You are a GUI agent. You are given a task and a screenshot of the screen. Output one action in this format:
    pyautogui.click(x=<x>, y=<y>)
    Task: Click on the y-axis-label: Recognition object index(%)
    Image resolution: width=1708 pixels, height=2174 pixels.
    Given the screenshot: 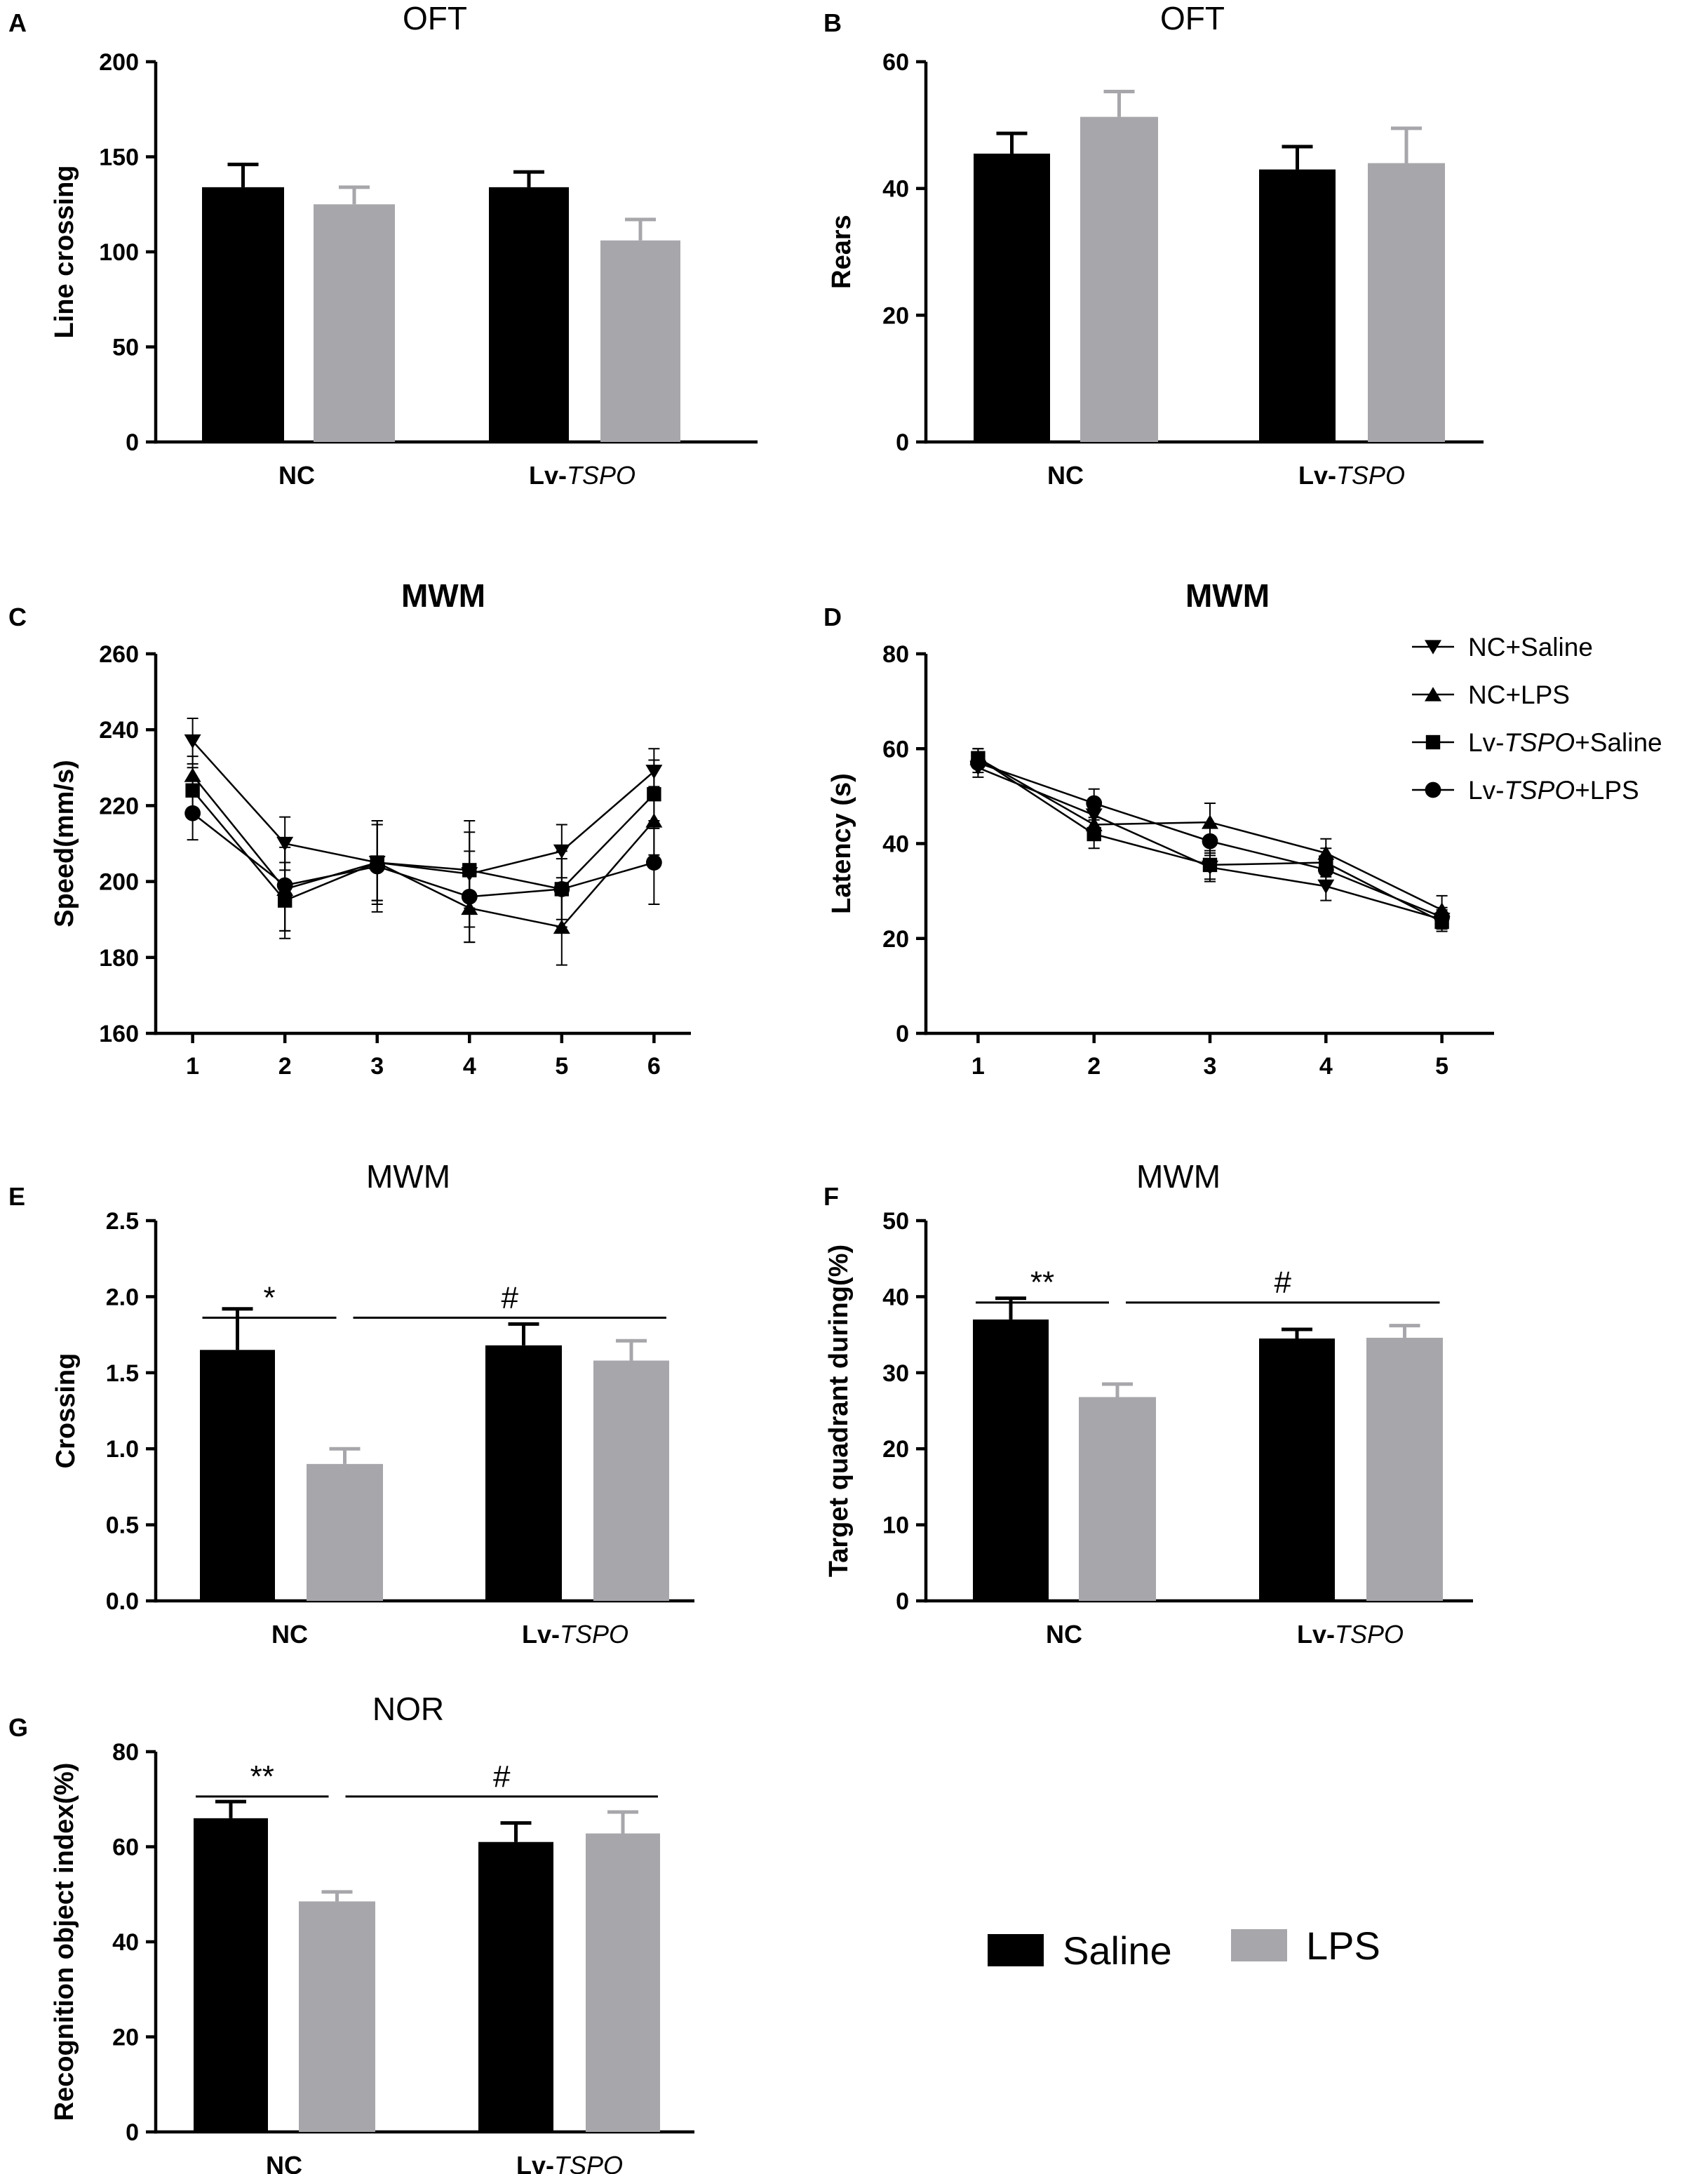 What is the action you would take?
    pyautogui.click(x=64, y=1942)
    